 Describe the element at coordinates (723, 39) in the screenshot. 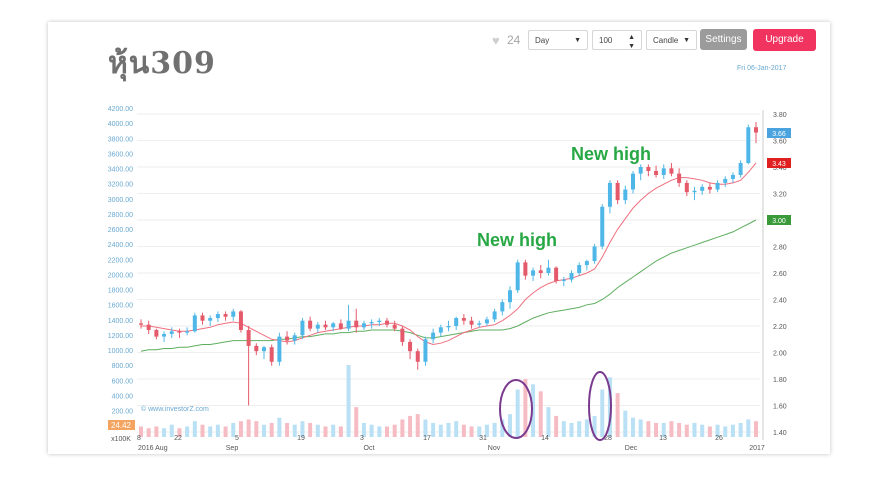

I see `settings-button: Settings` at that location.